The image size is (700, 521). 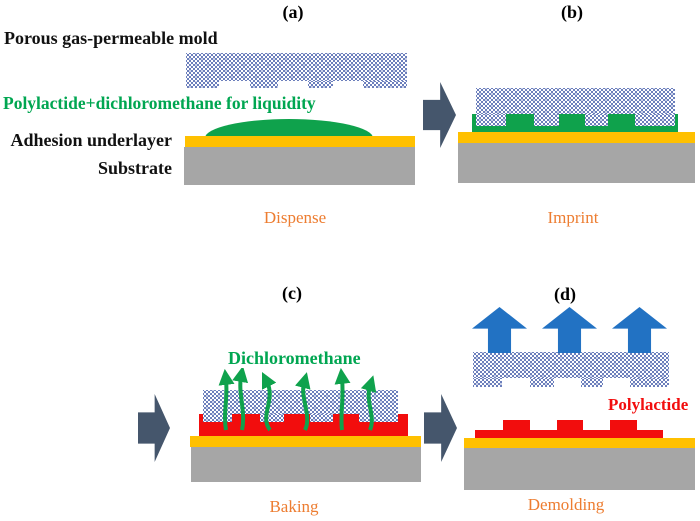 I want to click on label-dichloromethane: Dichloromethane, so click(x=294, y=358).